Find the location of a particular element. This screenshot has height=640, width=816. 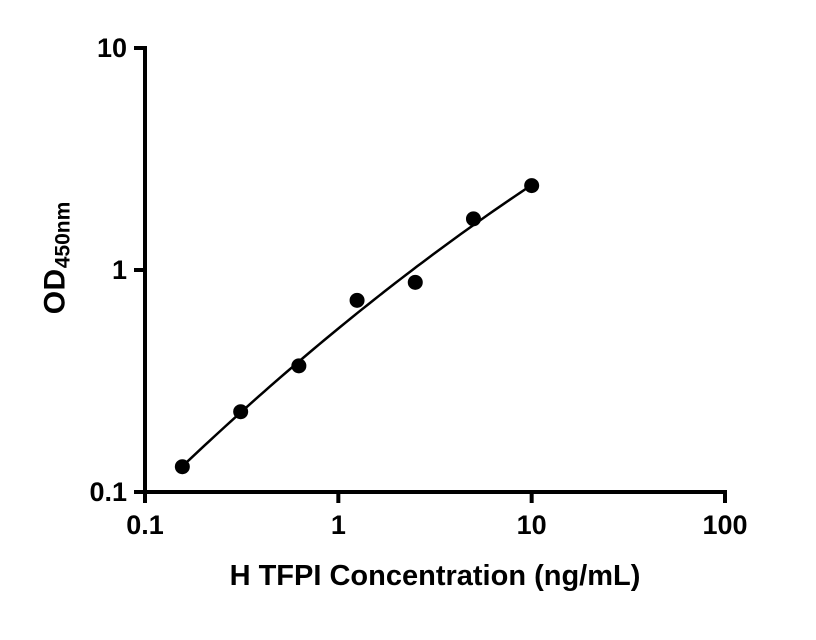

y-tick-label: 0.1 is located at coordinates (108, 492).